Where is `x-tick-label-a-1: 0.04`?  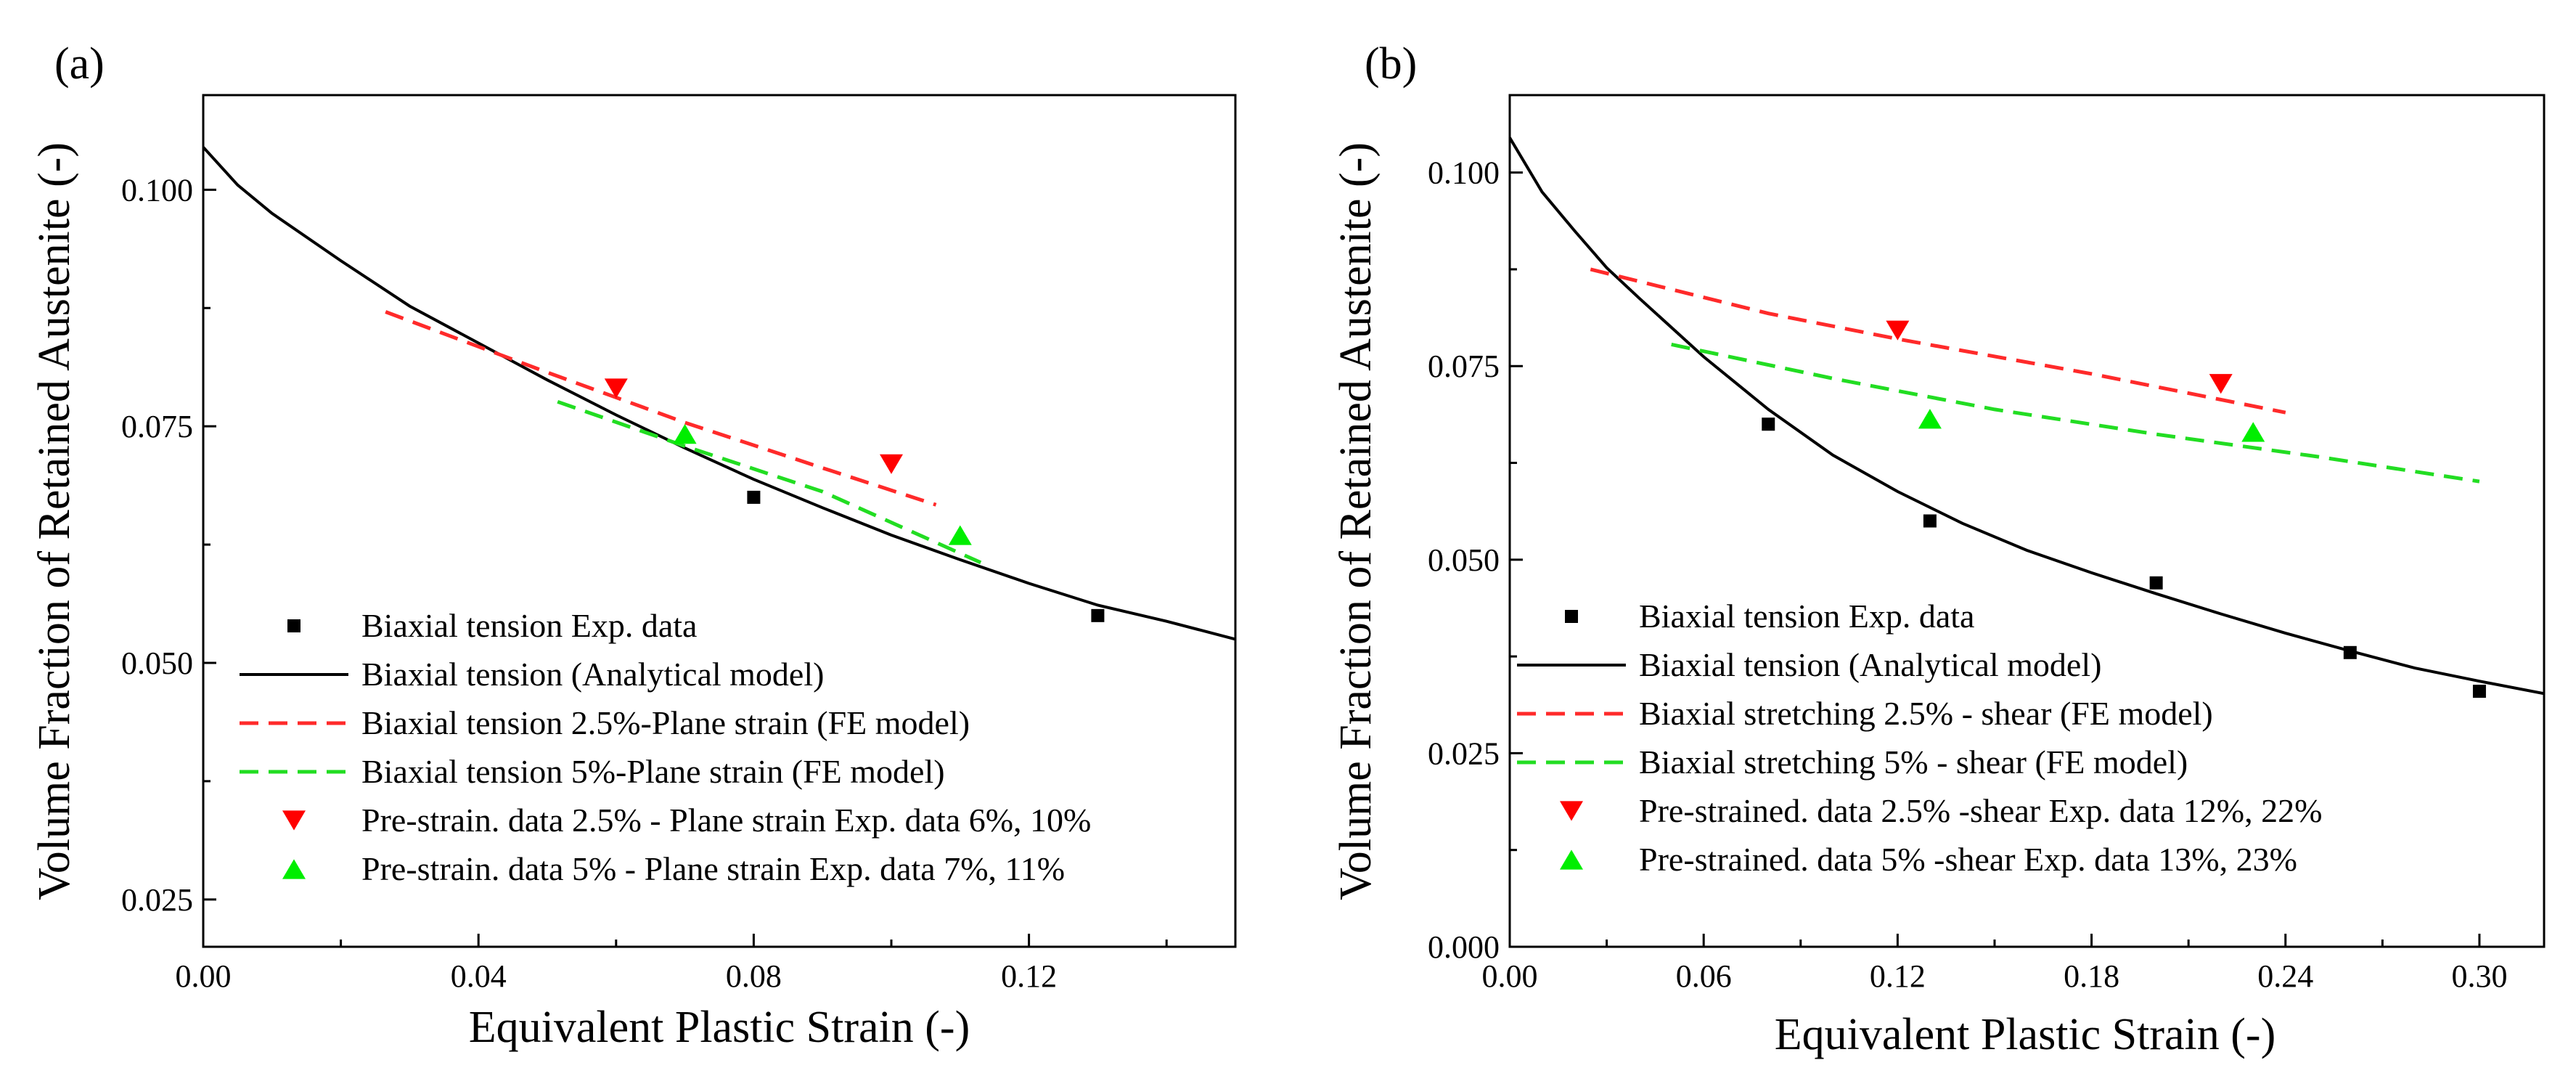
x-tick-label-a-1: 0.04 is located at coordinates (479, 976).